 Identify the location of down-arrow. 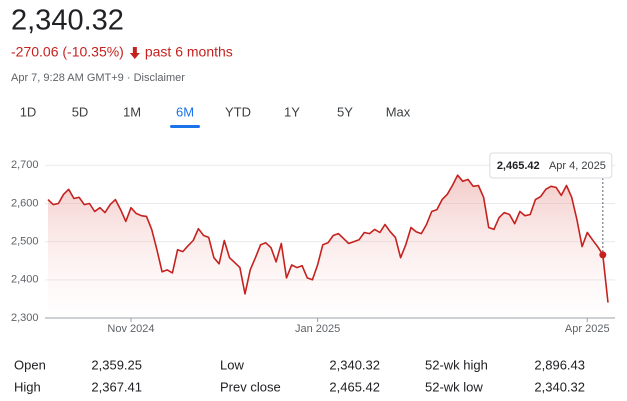
(134, 53).